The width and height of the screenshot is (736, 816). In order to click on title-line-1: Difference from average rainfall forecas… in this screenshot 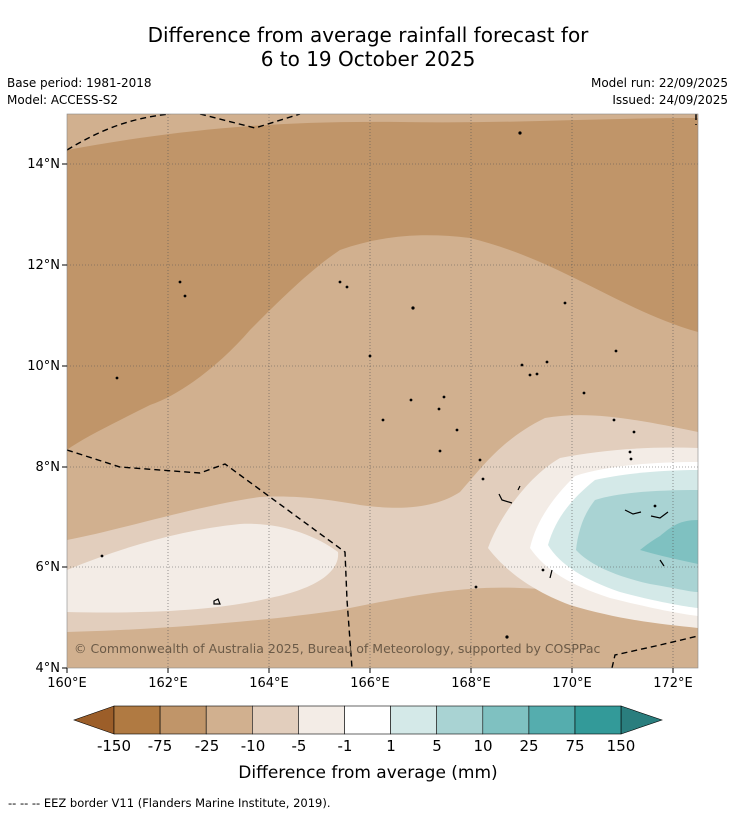, I will do `click(368, 35)`.